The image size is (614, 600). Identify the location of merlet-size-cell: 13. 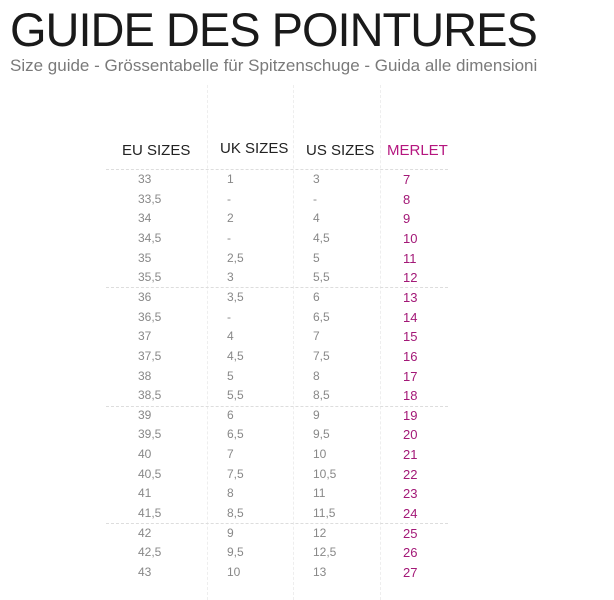
(410, 297).